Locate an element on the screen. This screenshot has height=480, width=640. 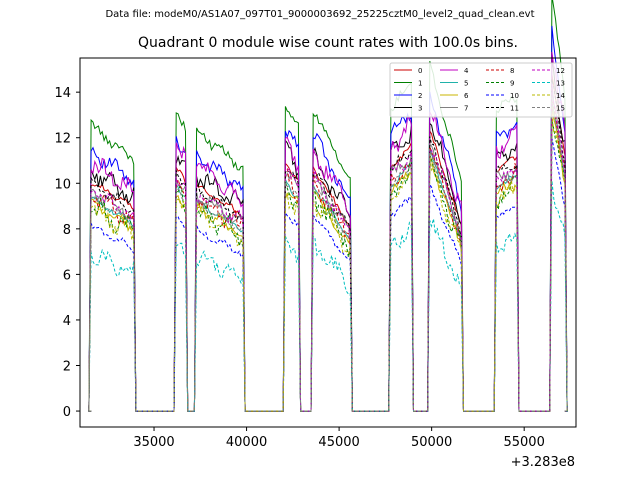
y-tick-label: 12 is located at coordinates (62, 139).